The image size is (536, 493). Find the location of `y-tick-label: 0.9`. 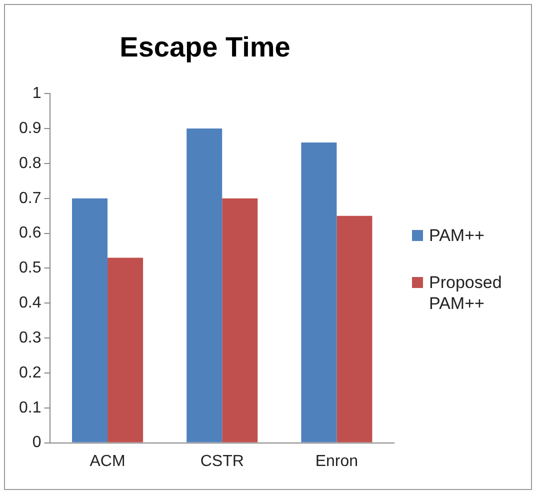

y-tick-label: 0.9 is located at coordinates (30, 128).